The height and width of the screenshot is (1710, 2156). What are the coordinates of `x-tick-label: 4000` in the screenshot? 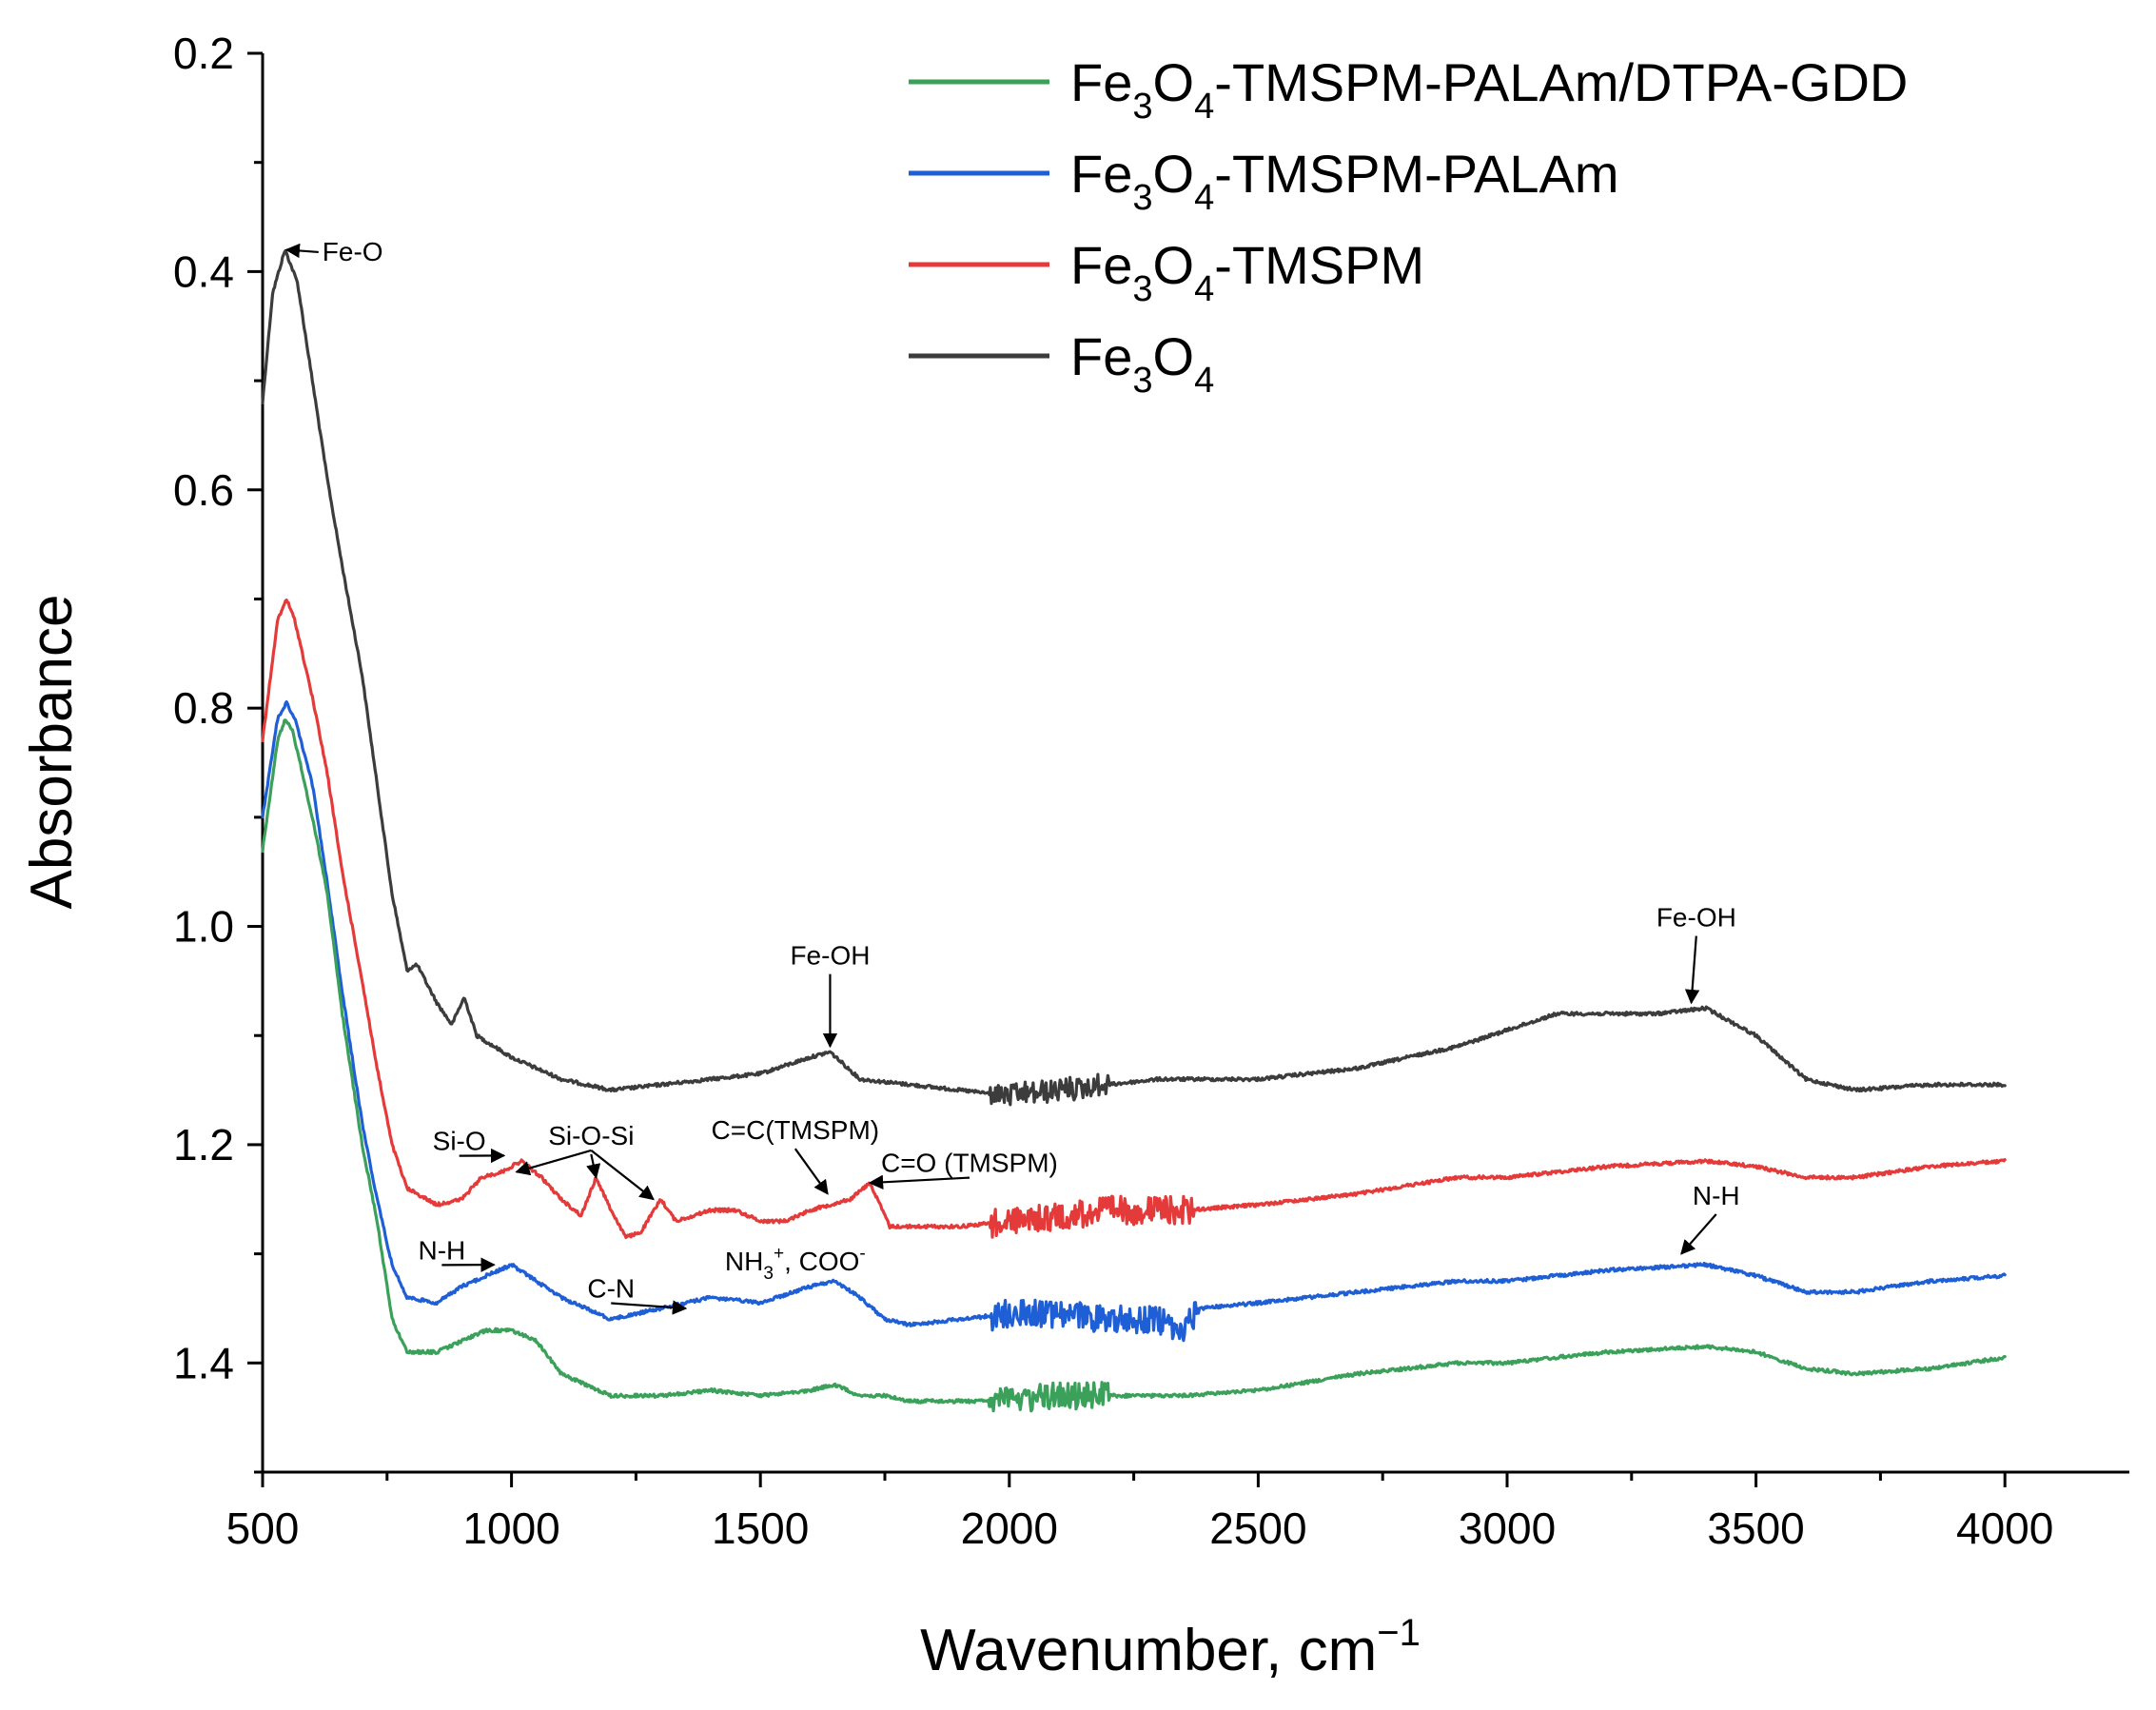 It's located at (2004, 1528).